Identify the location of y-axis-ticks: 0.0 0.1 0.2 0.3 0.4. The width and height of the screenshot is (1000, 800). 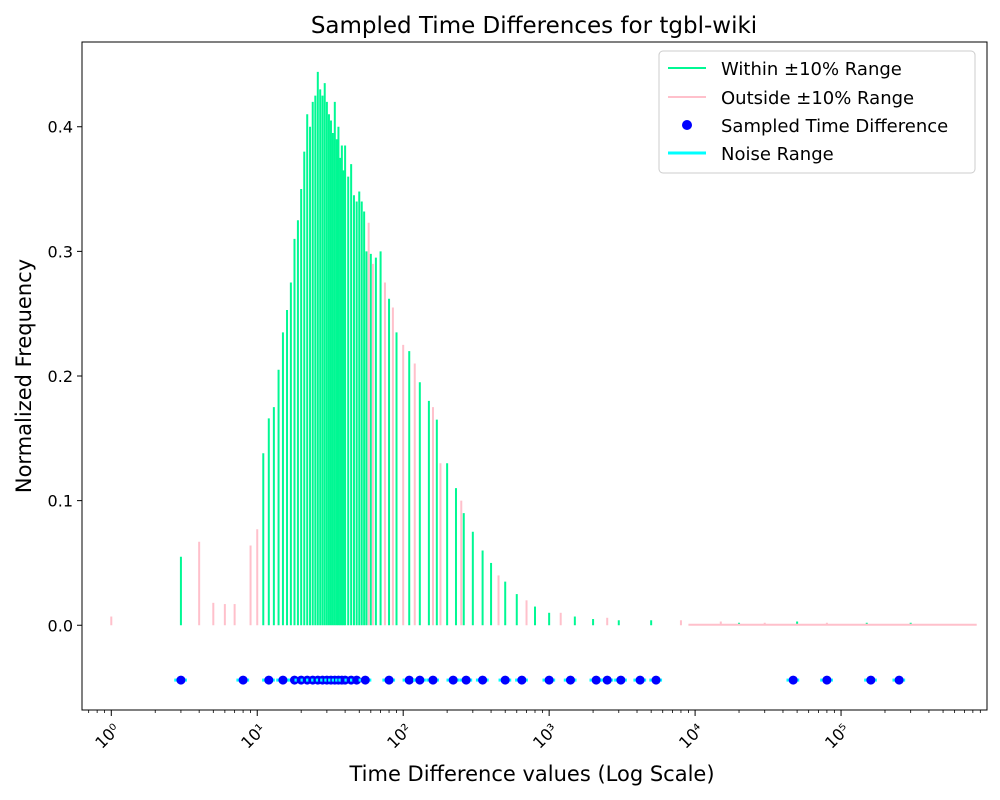
(65, 376).